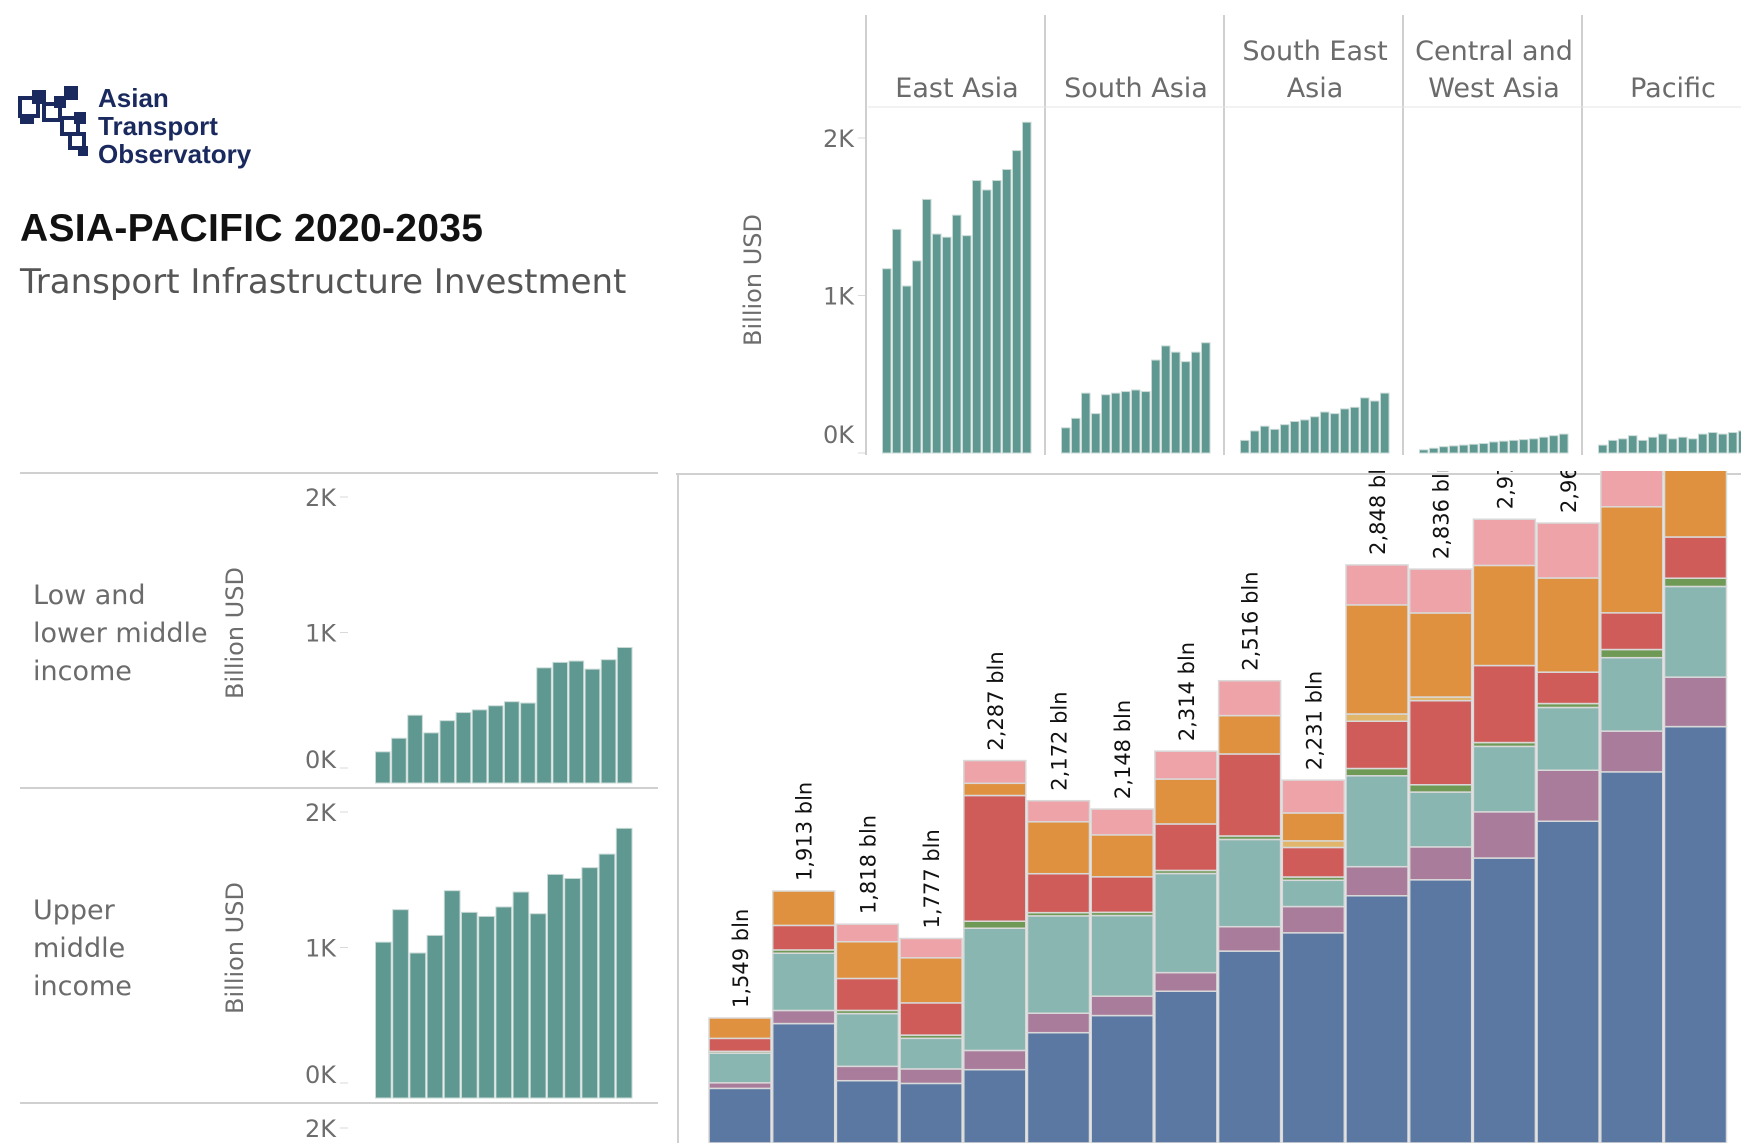 Image resolution: width=1741 pixels, height=1143 pixels. Describe the element at coordinates (79, 948) in the screenshot. I see `income-row-label: middle` at that location.